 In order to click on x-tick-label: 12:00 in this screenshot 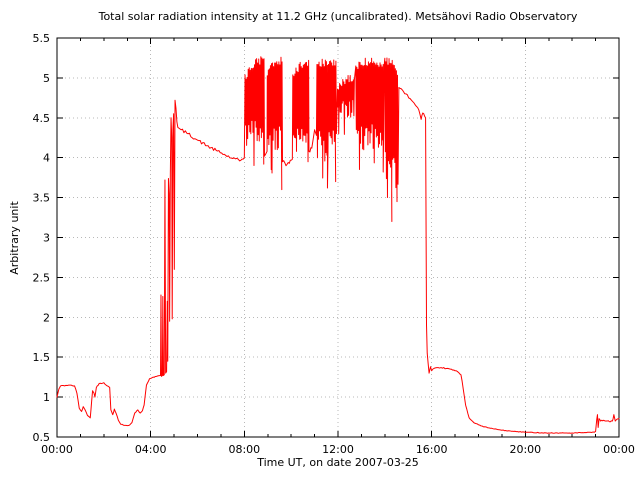, I will do `click(338, 449)`.